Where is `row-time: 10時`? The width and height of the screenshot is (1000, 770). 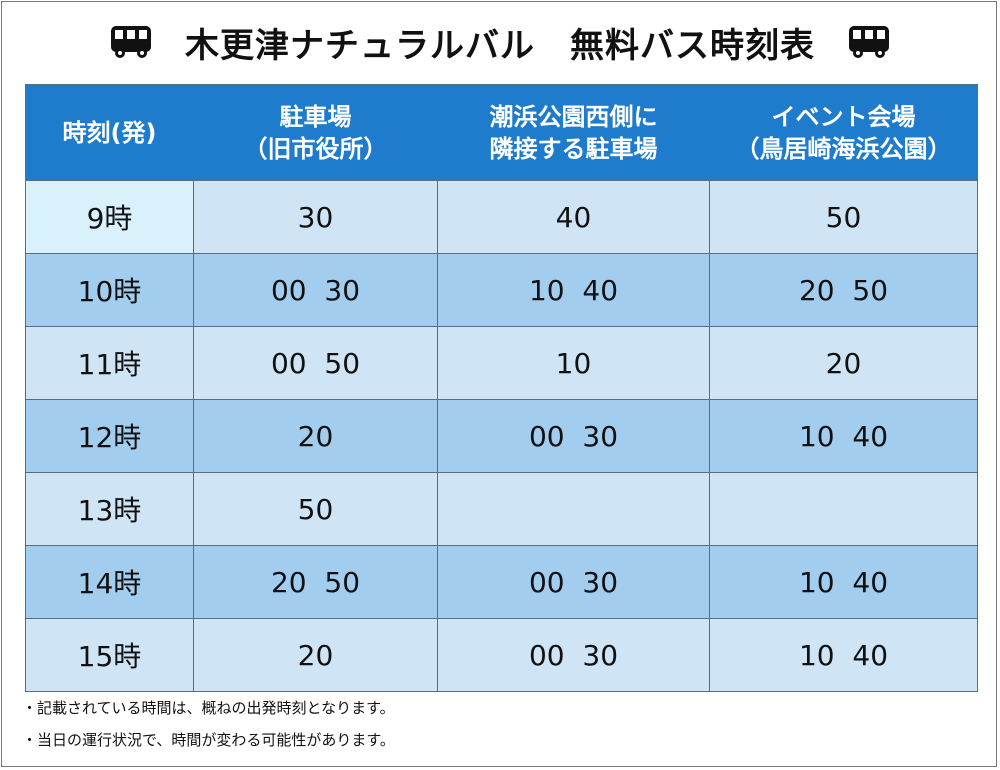 row-time: 10時 is located at coordinates (109, 290).